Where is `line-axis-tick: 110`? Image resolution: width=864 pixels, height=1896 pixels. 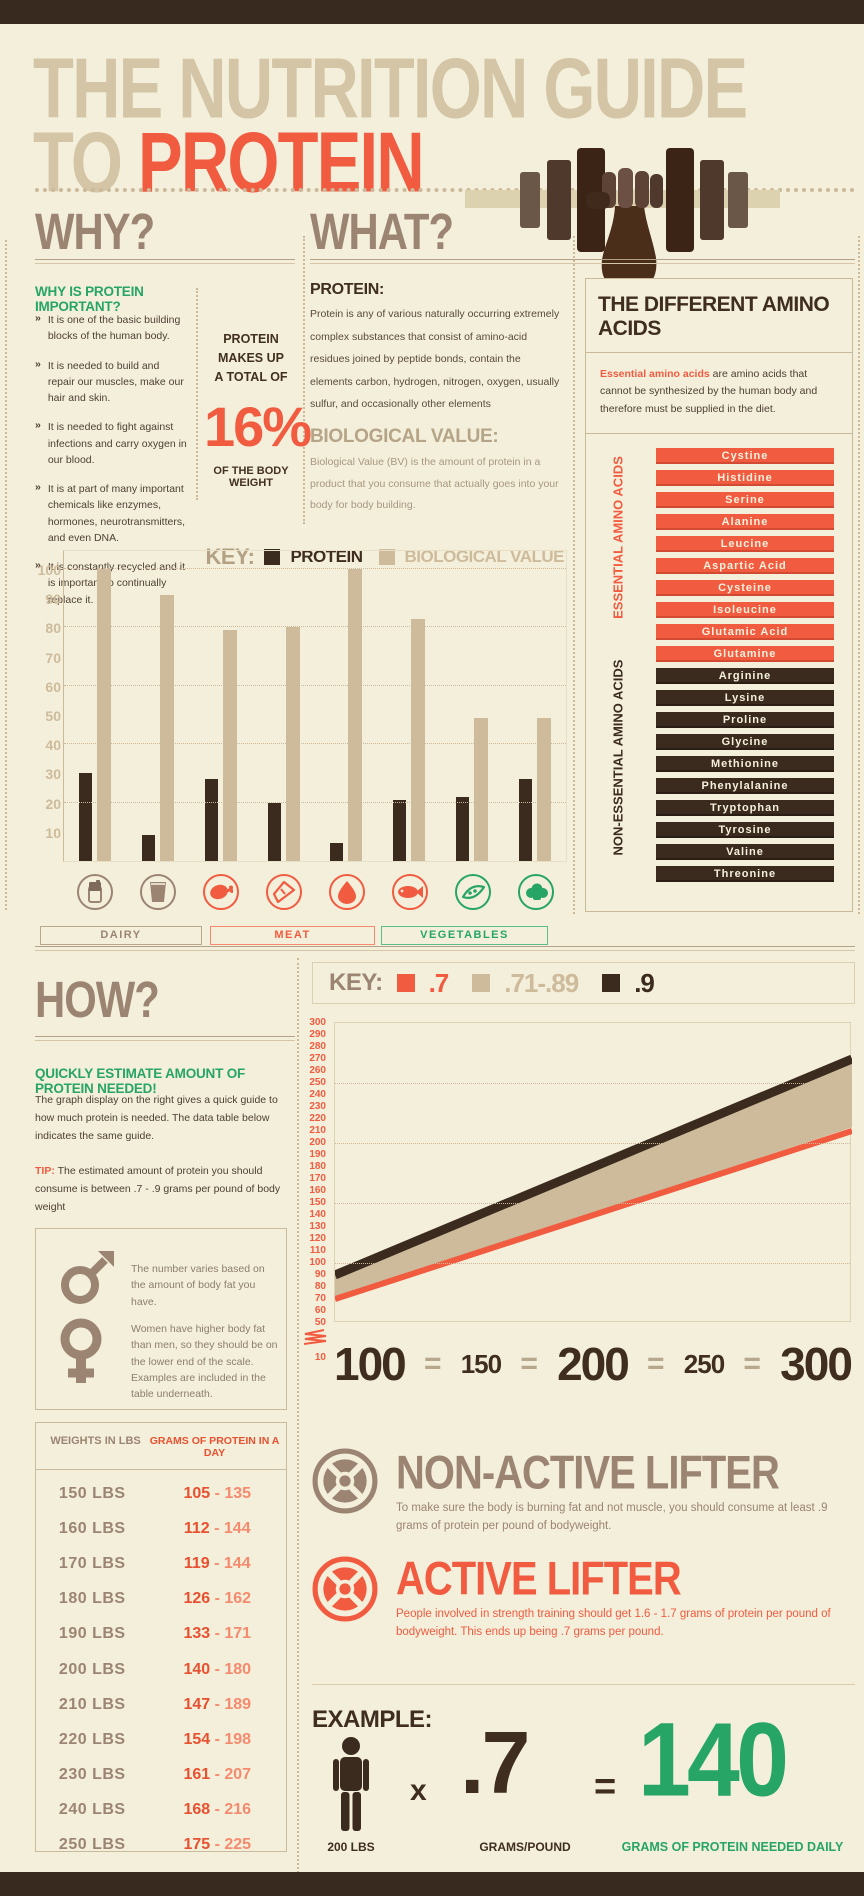
line-axis-tick: 110 is located at coordinates (317, 1250).